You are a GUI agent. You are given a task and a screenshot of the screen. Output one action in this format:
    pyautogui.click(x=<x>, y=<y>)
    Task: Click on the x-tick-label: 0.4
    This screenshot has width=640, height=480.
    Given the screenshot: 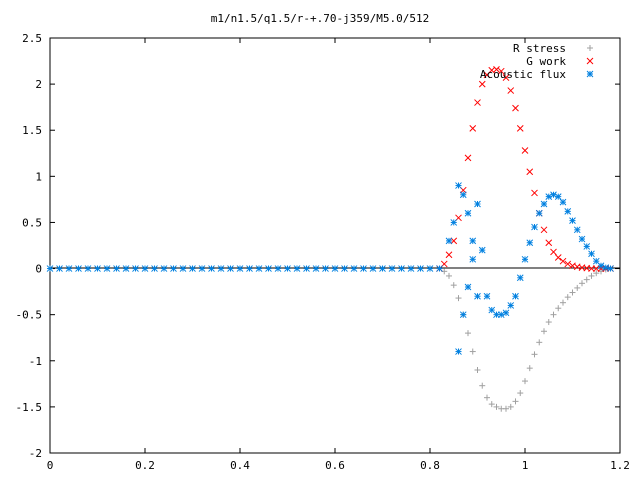 What is the action you would take?
    pyautogui.click(x=240, y=465)
    